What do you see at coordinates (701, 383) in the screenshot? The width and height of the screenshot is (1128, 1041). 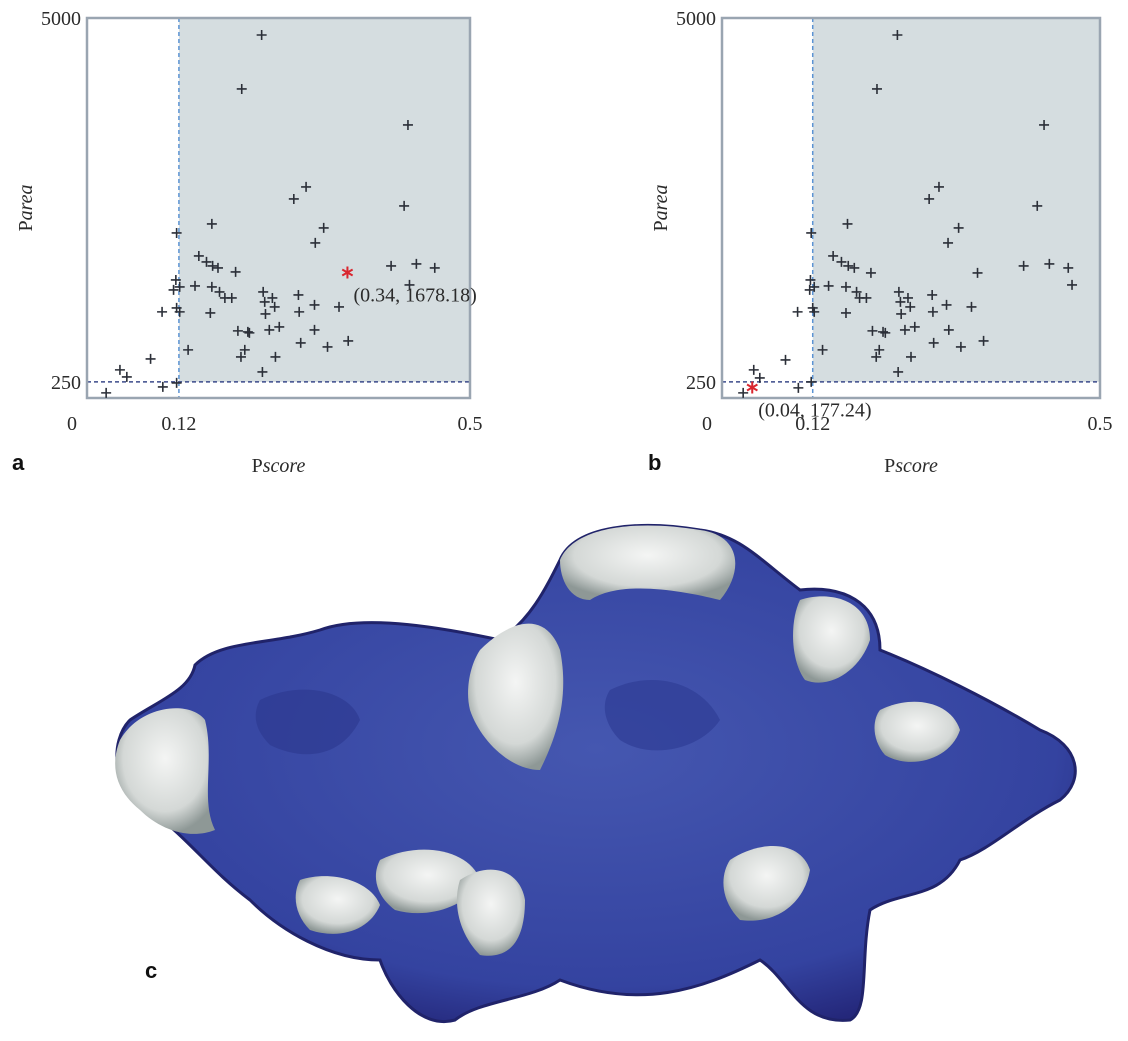 I see `y-tick-label: 250` at bounding box center [701, 383].